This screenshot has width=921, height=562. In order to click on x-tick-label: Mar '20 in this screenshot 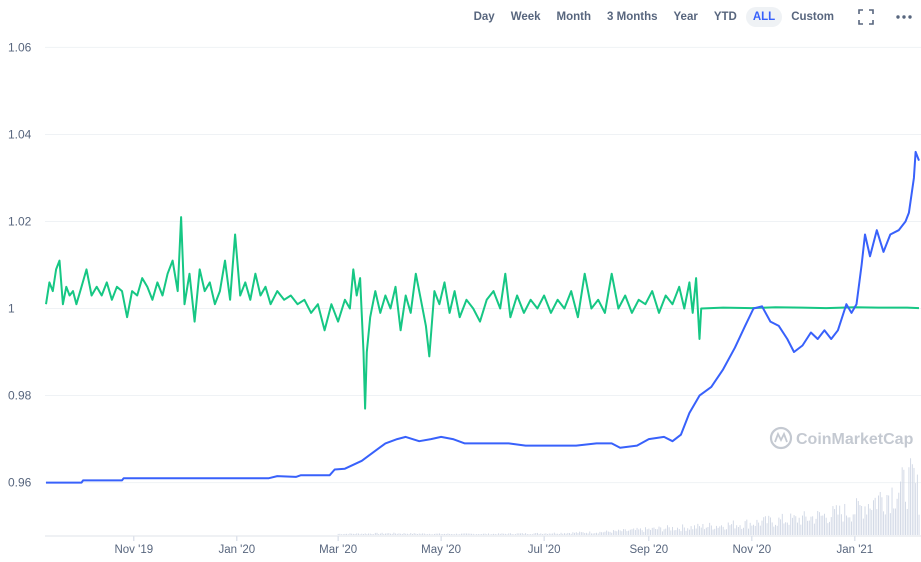, I will do `click(338, 550)`.